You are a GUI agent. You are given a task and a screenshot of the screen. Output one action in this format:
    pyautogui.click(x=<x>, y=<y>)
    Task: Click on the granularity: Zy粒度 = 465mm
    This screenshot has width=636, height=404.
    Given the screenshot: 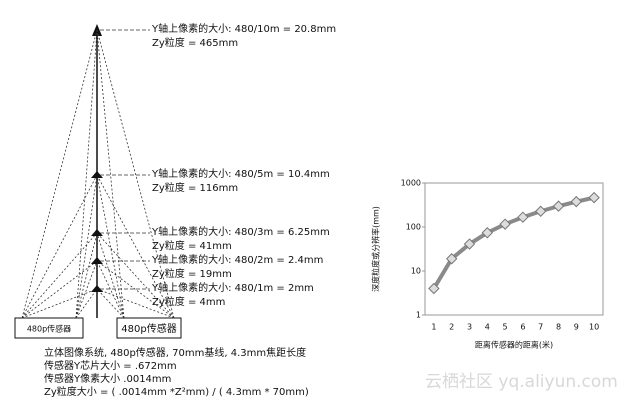 What is the action you would take?
    pyautogui.click(x=195, y=42)
    